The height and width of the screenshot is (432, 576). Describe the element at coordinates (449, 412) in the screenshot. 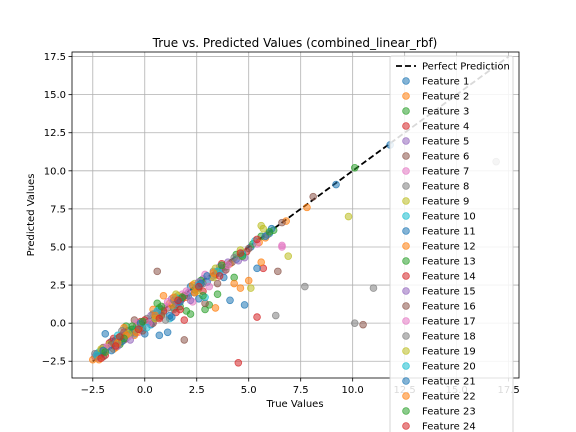

I see `legend-label: Feature 23` at that location.